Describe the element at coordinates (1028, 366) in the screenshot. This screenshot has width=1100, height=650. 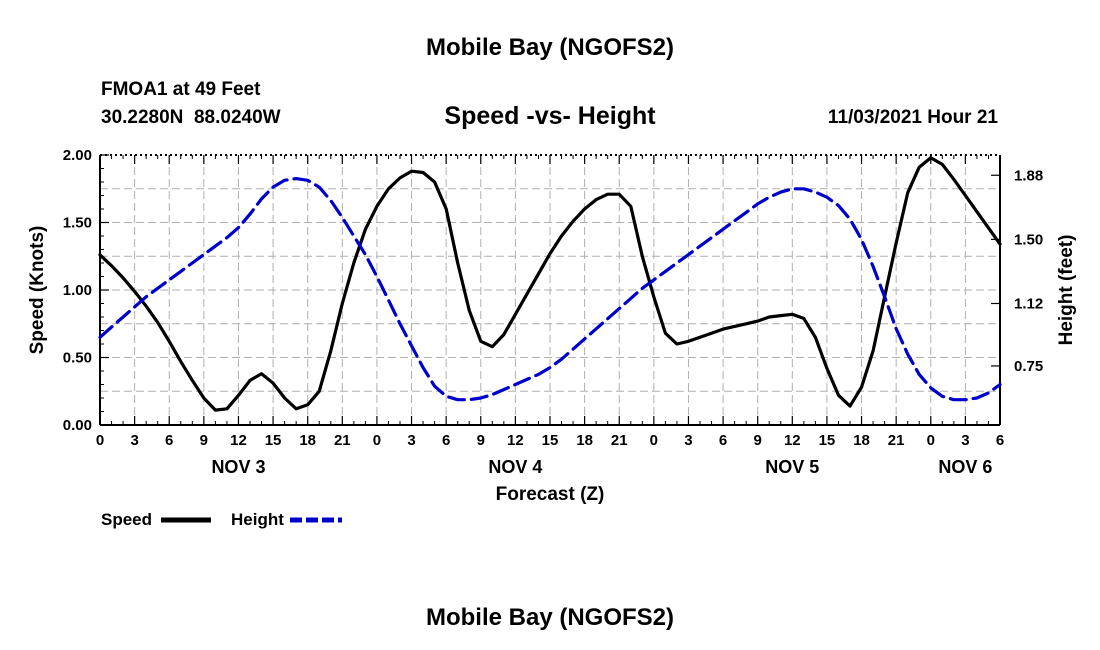
I see `y-right-tick-label: 0.75` at that location.